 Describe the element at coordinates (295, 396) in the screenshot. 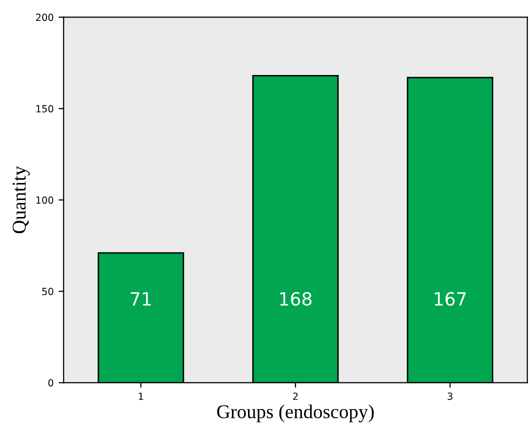

I see `x-tick-label: 2` at that location.